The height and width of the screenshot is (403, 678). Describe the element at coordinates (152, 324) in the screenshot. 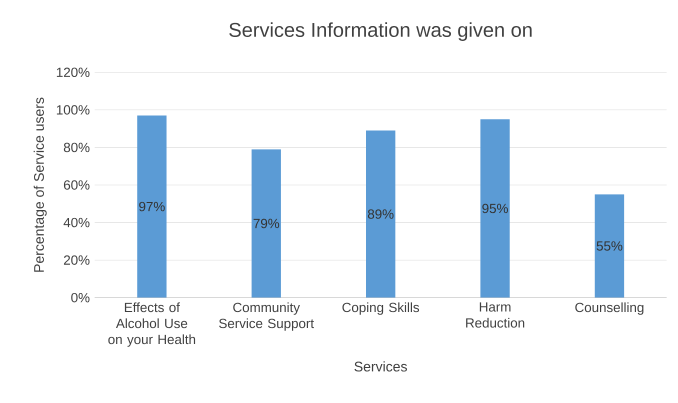

I see `x-tick-label: Effects of Alcohol Use on your Health` at that location.